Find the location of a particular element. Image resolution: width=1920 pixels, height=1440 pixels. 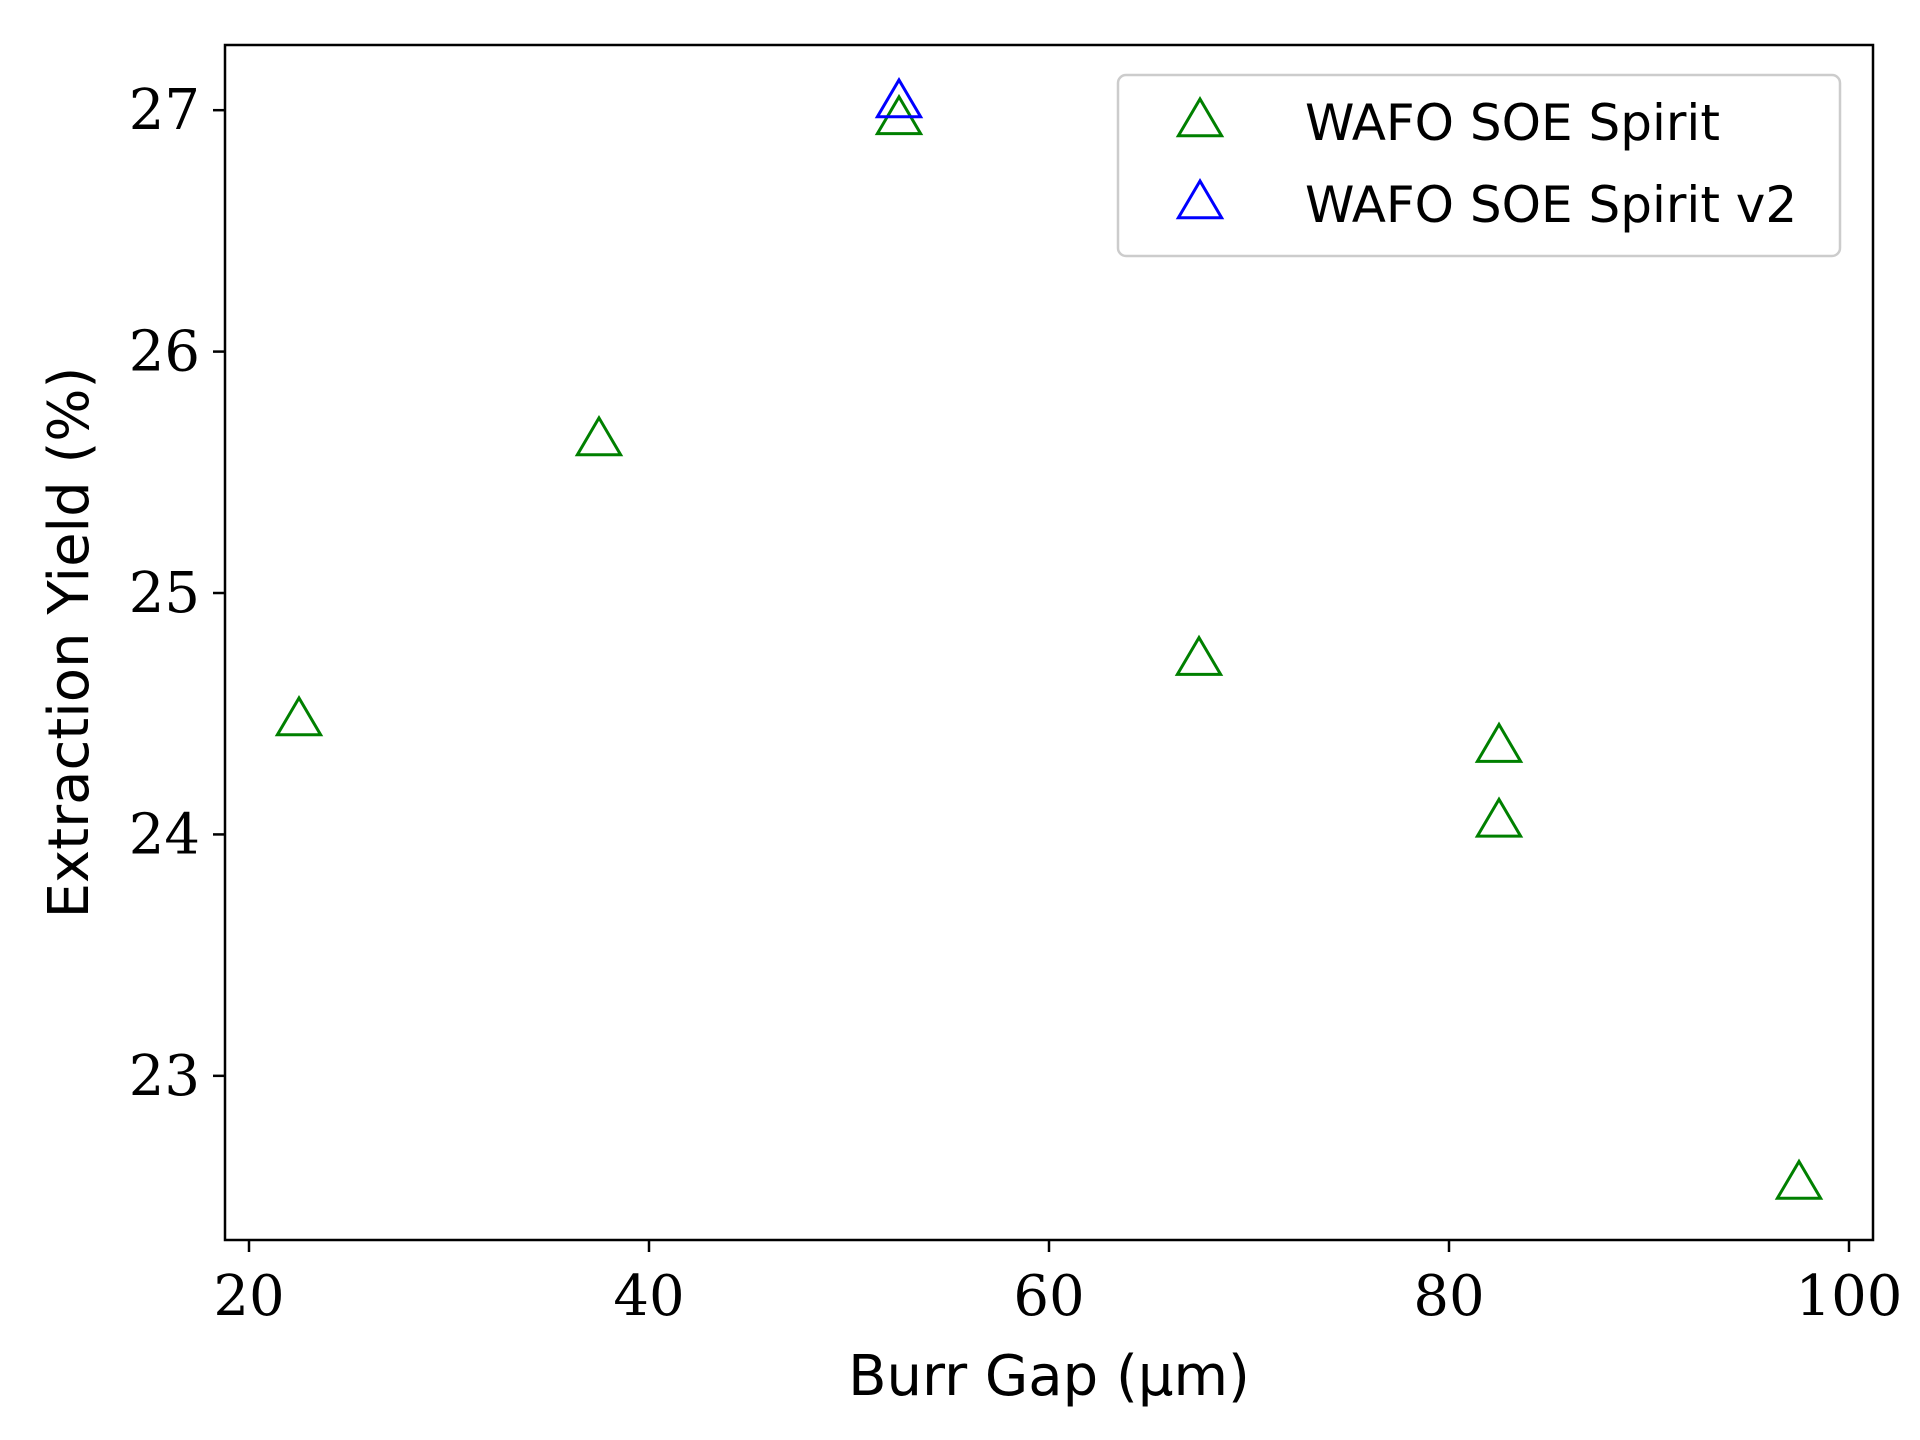

legend-box is located at coordinates (1479, 165).